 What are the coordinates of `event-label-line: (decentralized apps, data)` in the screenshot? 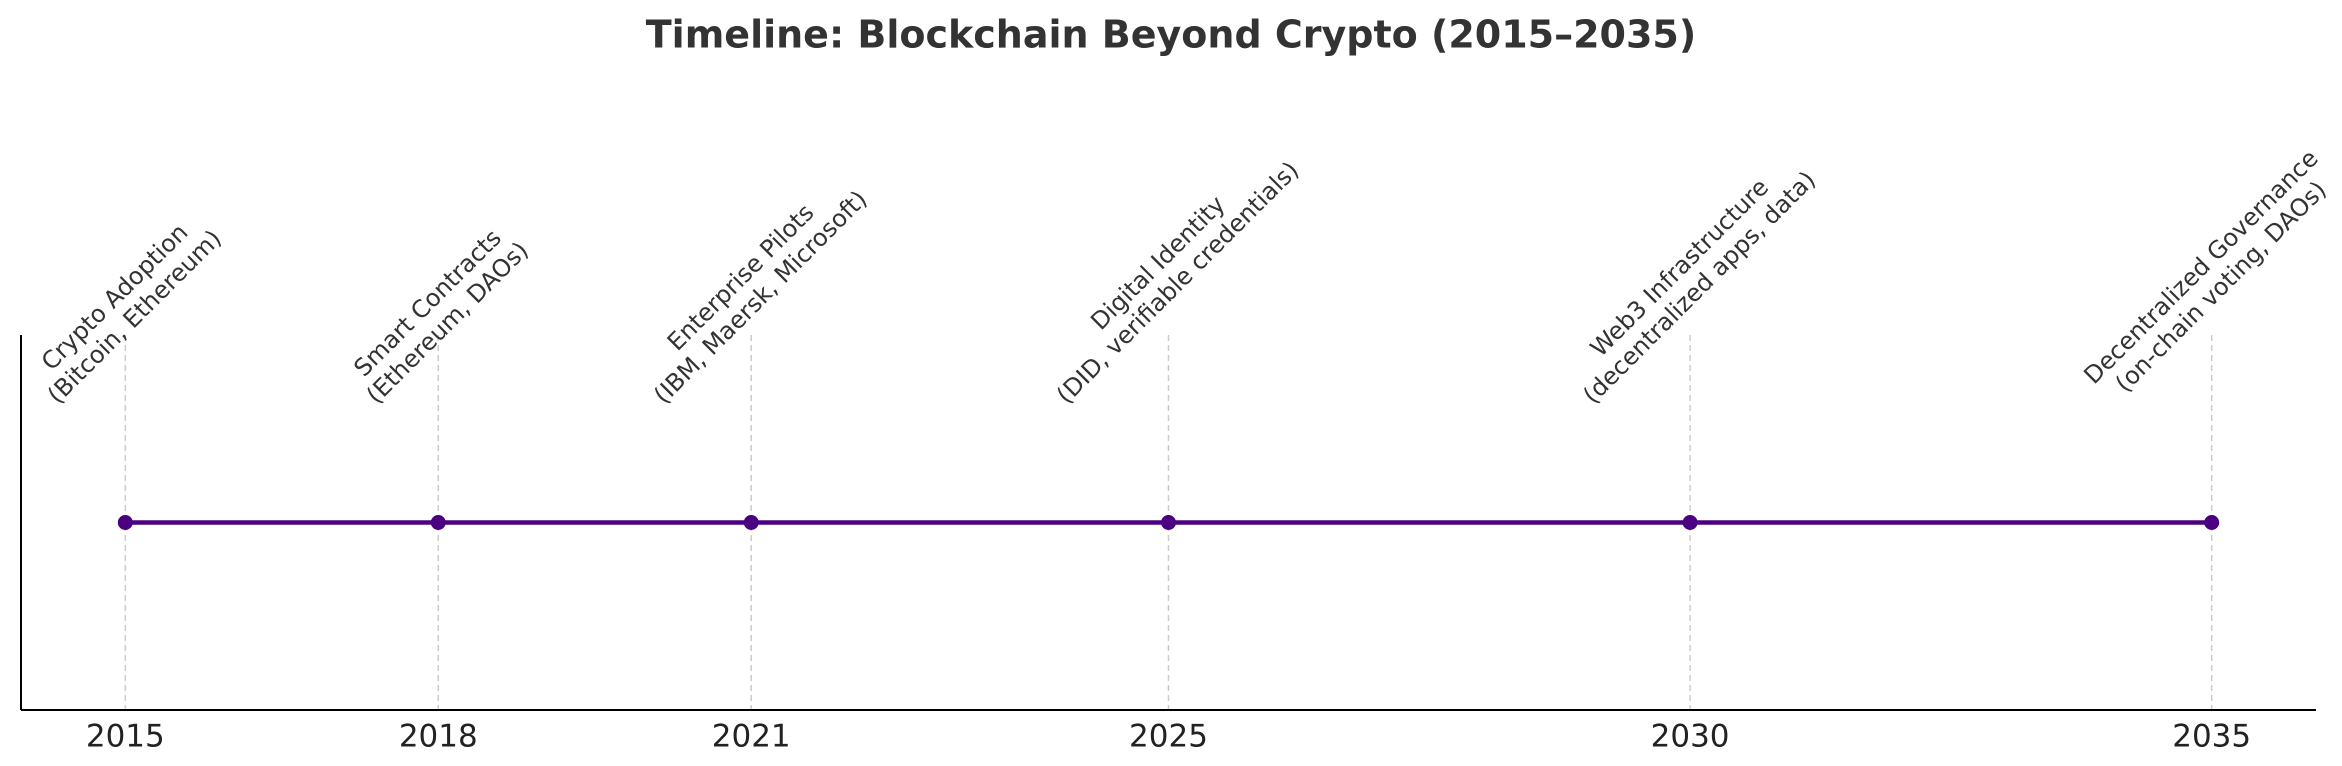 It's located at (1700, 288).